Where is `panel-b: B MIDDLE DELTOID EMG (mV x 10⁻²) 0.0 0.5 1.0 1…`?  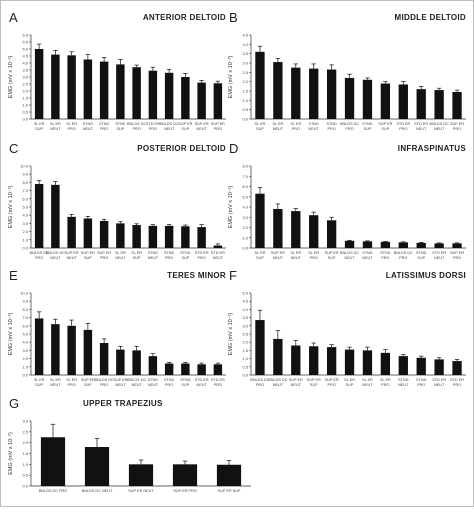
panel-b: B MIDDLE DELTOID EMG (mV x 10⁻²) 0.0 0.5 1.0 1… is located at coordinates (347, 70).